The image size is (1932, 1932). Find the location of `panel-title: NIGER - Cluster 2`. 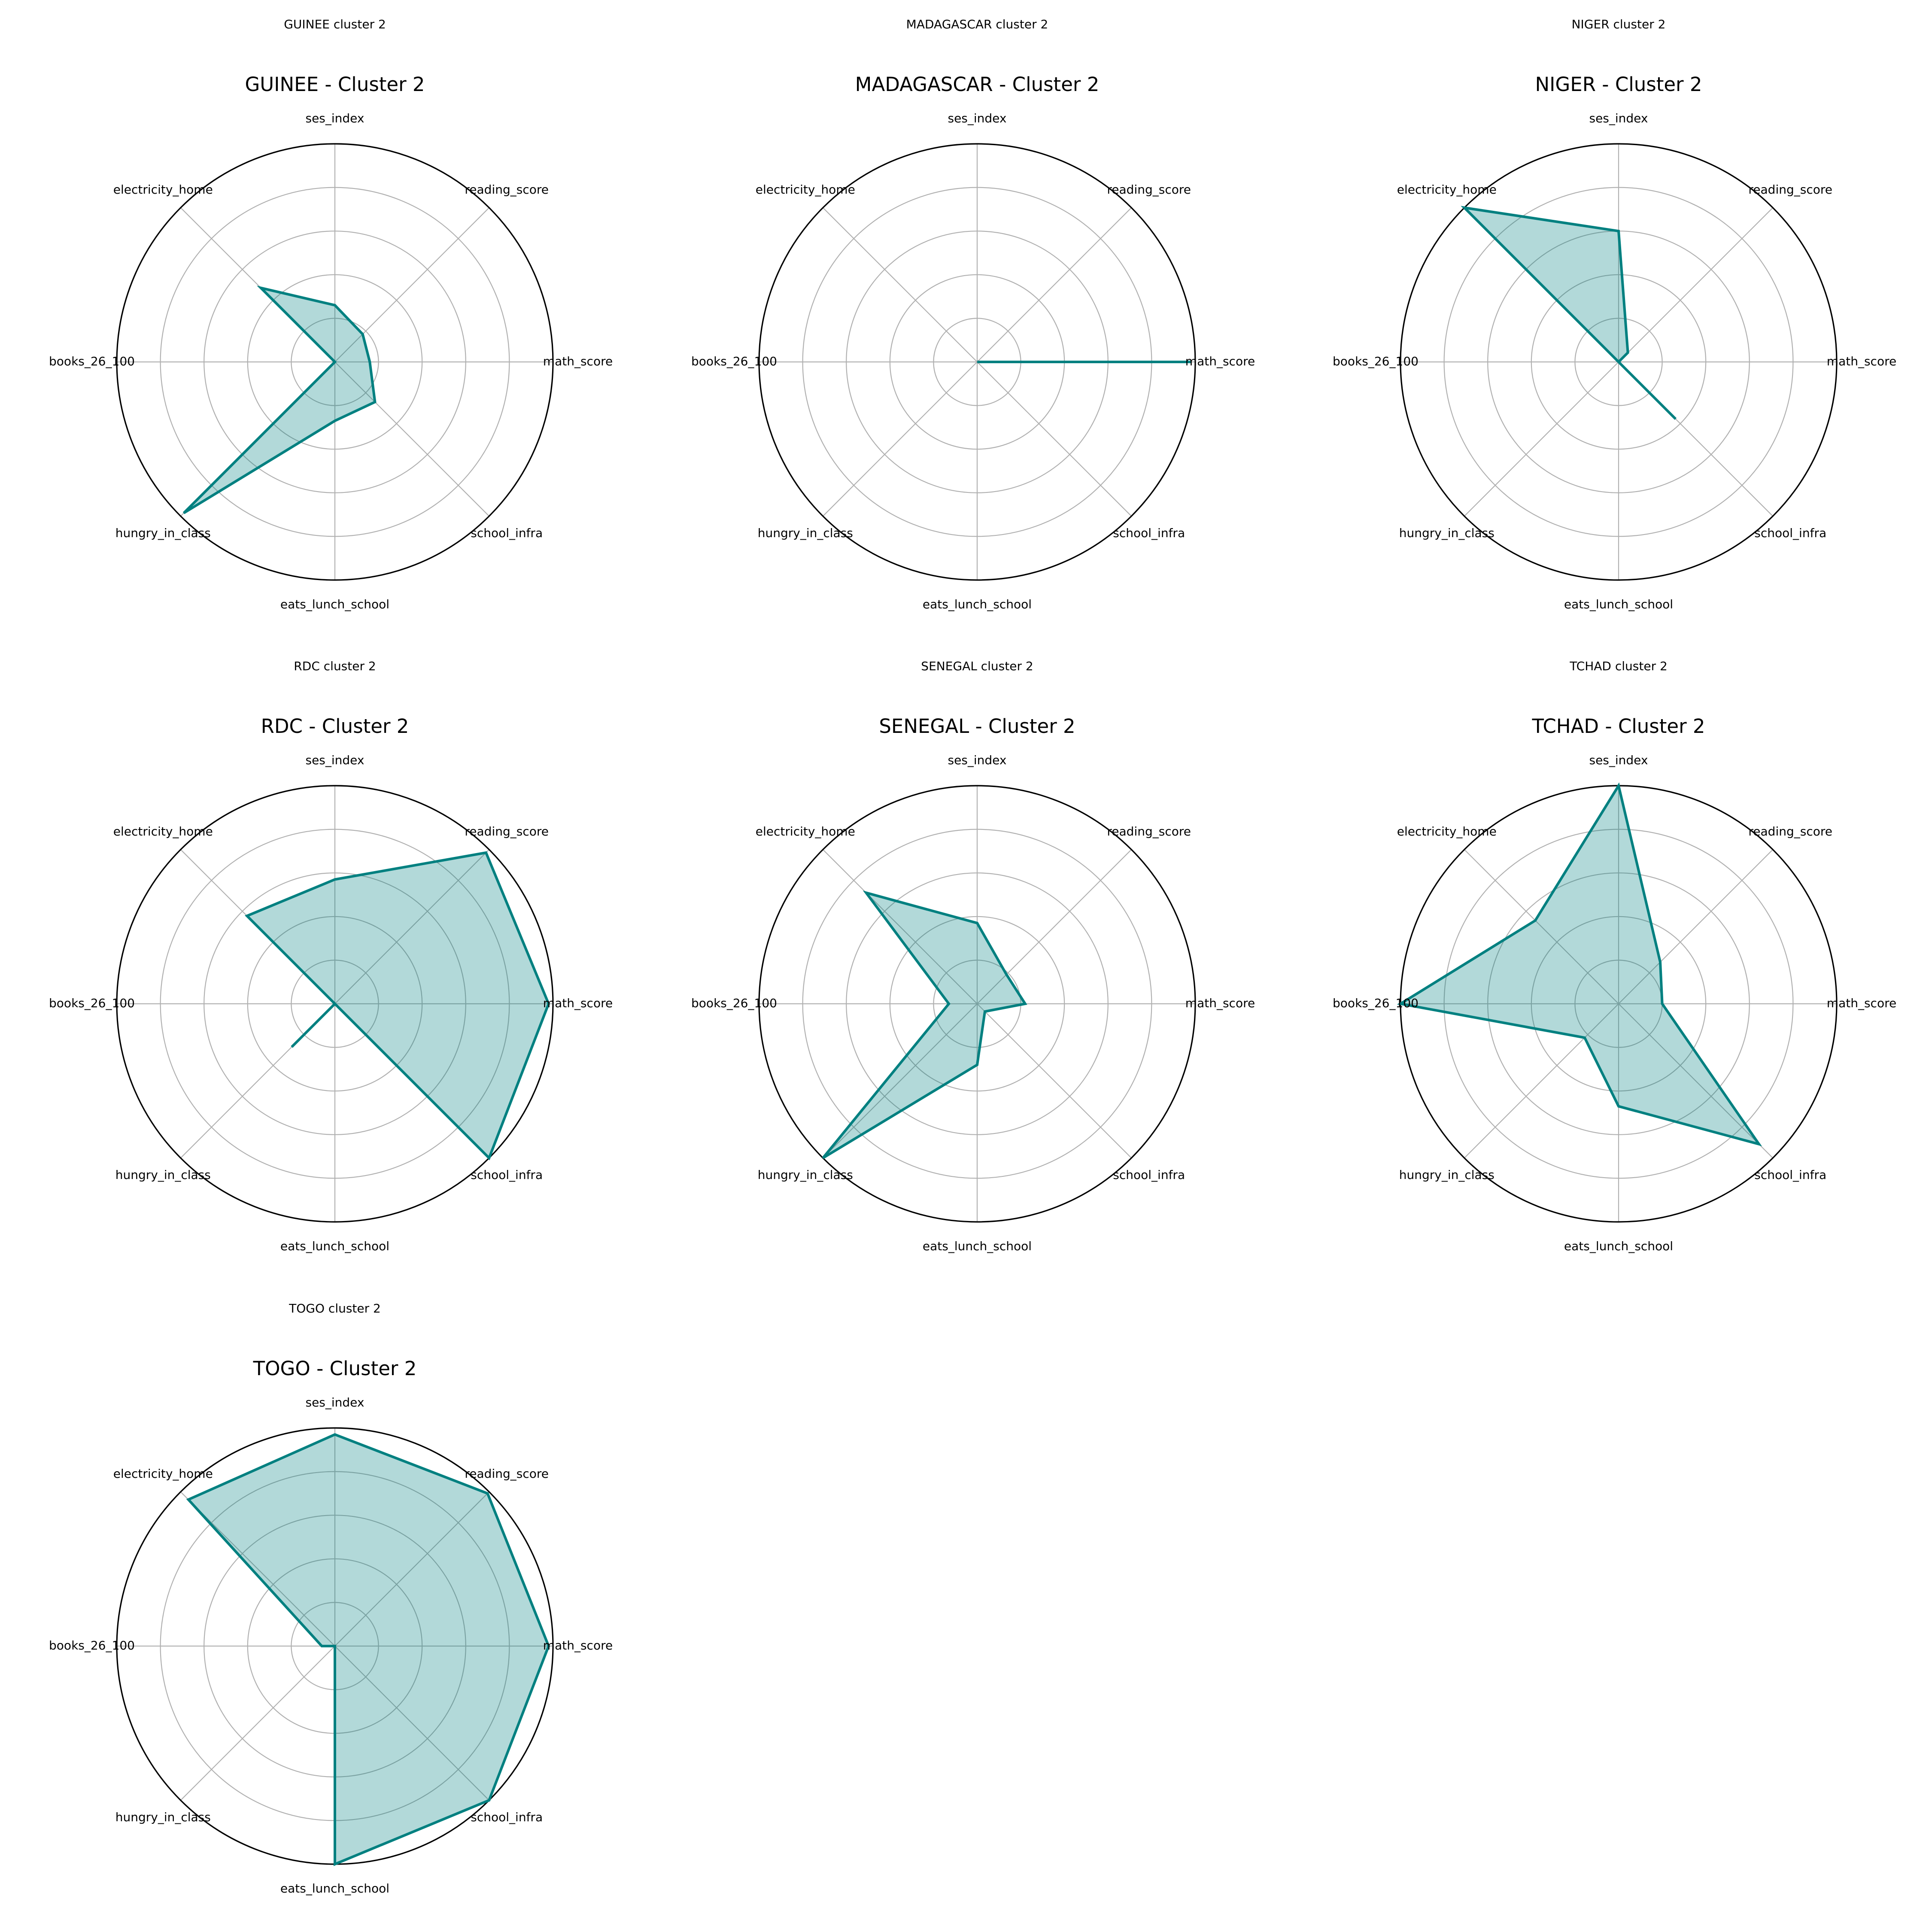

panel-title: NIGER - Cluster 2 is located at coordinates (1619, 85).